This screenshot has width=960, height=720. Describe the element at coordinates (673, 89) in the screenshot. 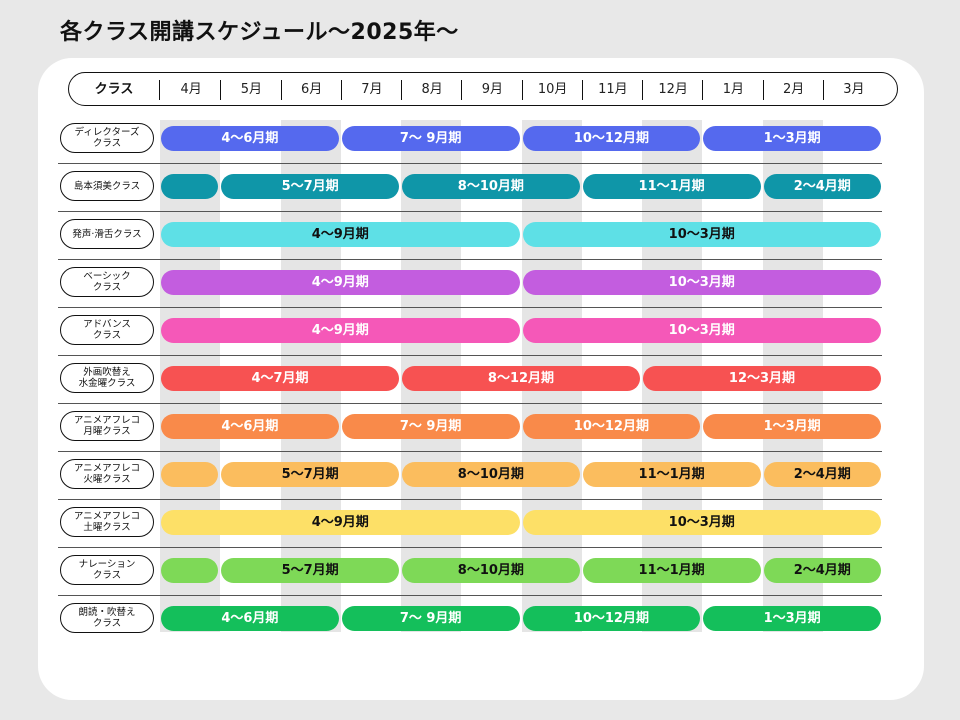

I see `month-header: 12月` at that location.